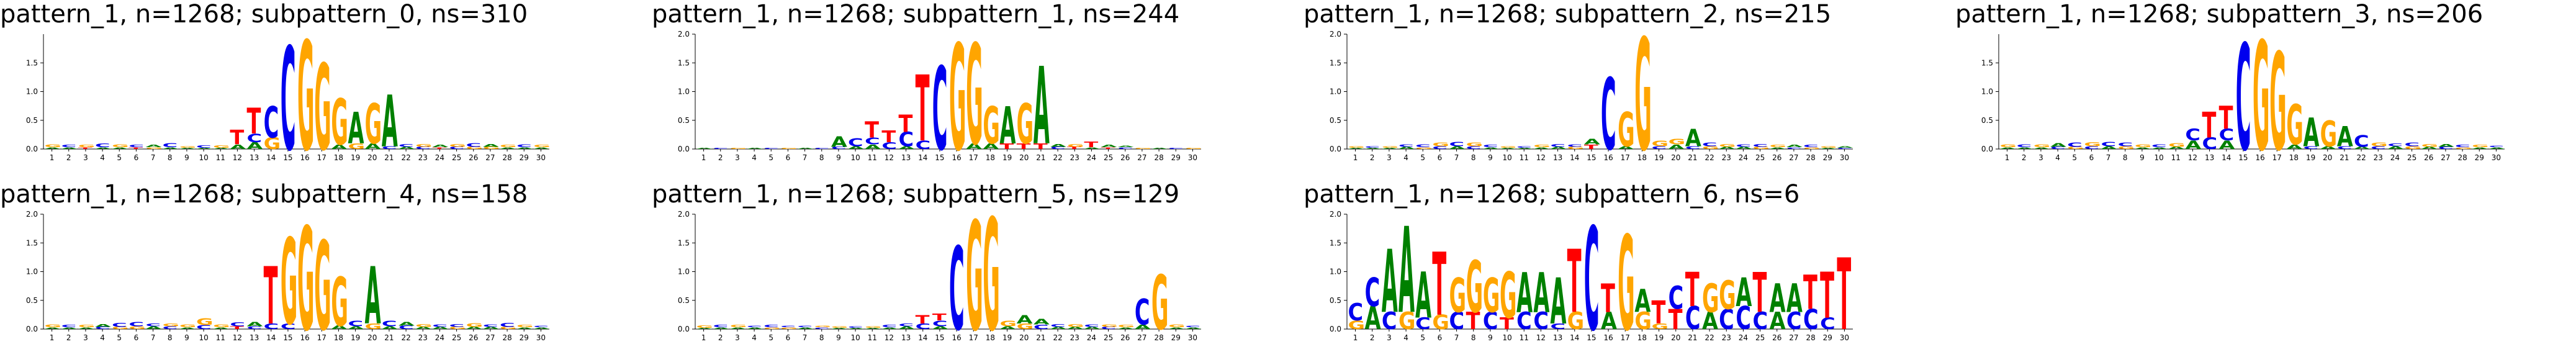 Image resolution: width=2576 pixels, height=357 pixels. Describe the element at coordinates (1422, 338) in the screenshot. I see `x-tick-label: 5` at that location.